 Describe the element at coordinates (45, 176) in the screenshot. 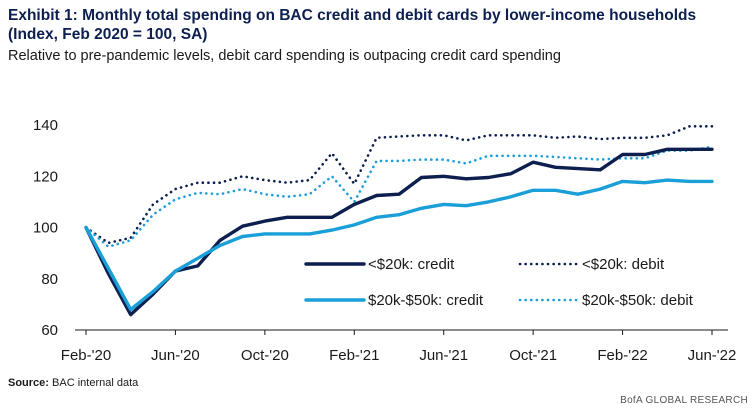

I see `y-tick-label: 120` at that location.